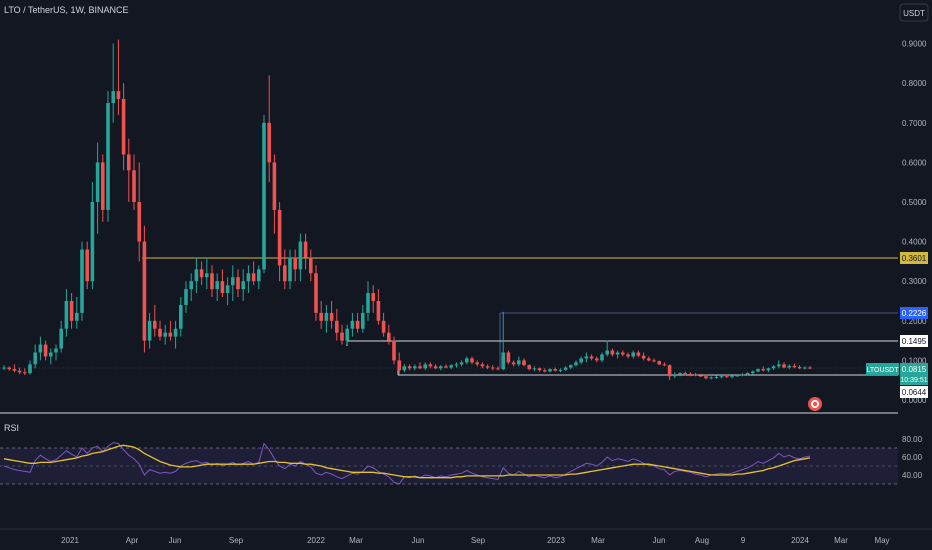  I want to click on yellow-level-badge: 0.3601, so click(914, 258).